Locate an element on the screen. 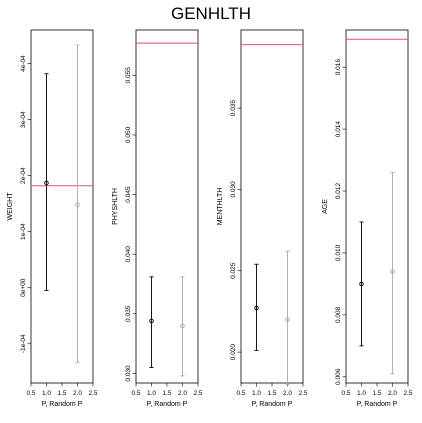 The width and height of the screenshot is (422, 423). panel-4-x-tick-label: 1.0 is located at coordinates (361, 393).